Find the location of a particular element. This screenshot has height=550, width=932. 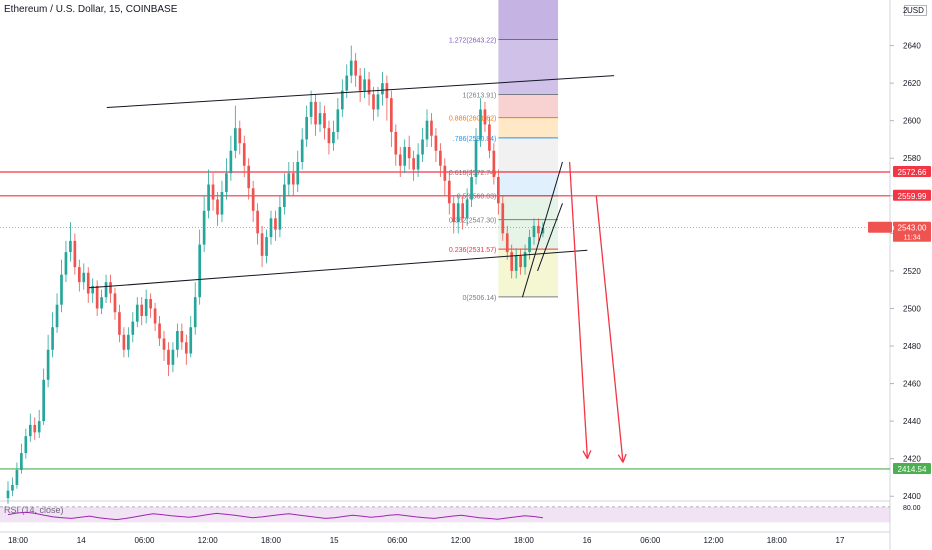

fib-level-label: 0.236(2531.57) is located at coordinates (472, 250).